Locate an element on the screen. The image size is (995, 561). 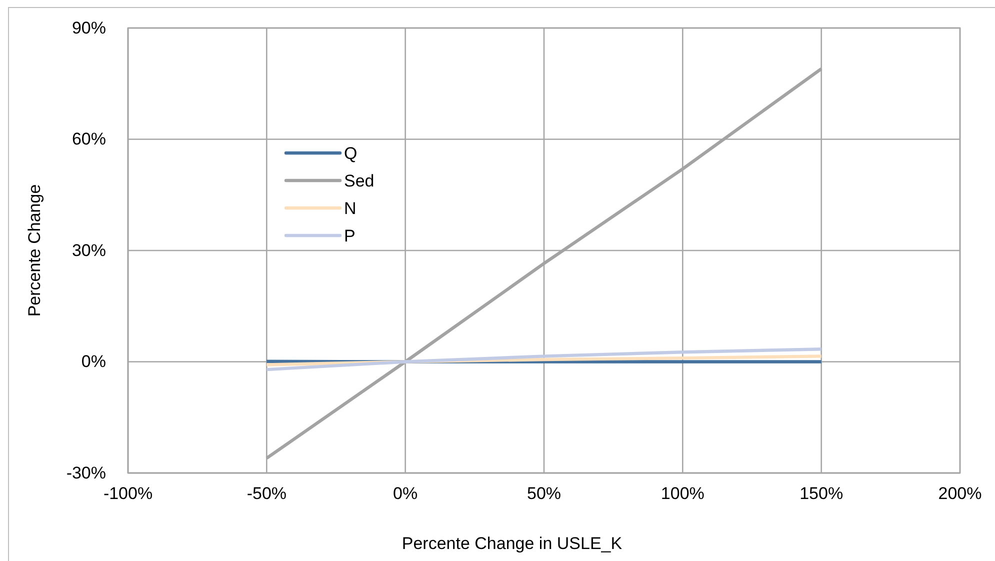
x-tick-label: -50% is located at coordinates (266, 494).